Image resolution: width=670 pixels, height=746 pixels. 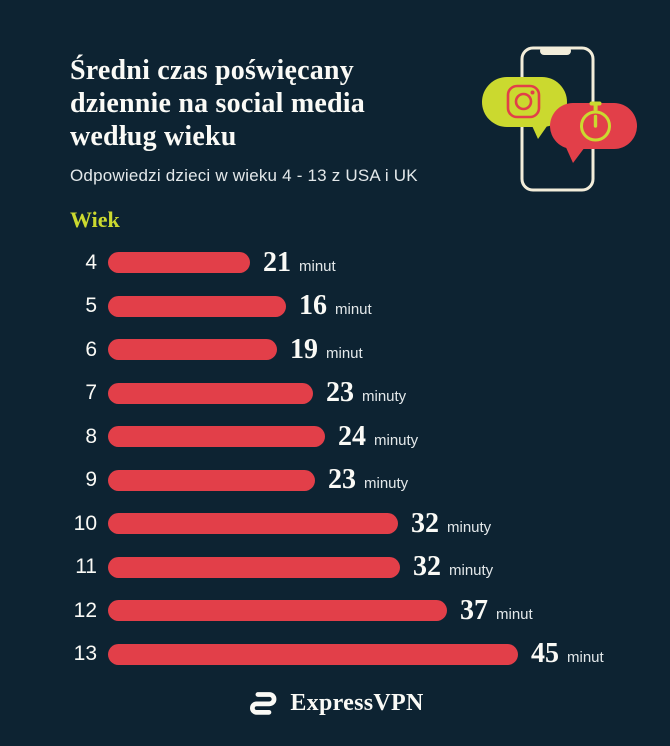 What do you see at coordinates (313, 306) in the screenshot?
I see `value-number: 16` at bounding box center [313, 306].